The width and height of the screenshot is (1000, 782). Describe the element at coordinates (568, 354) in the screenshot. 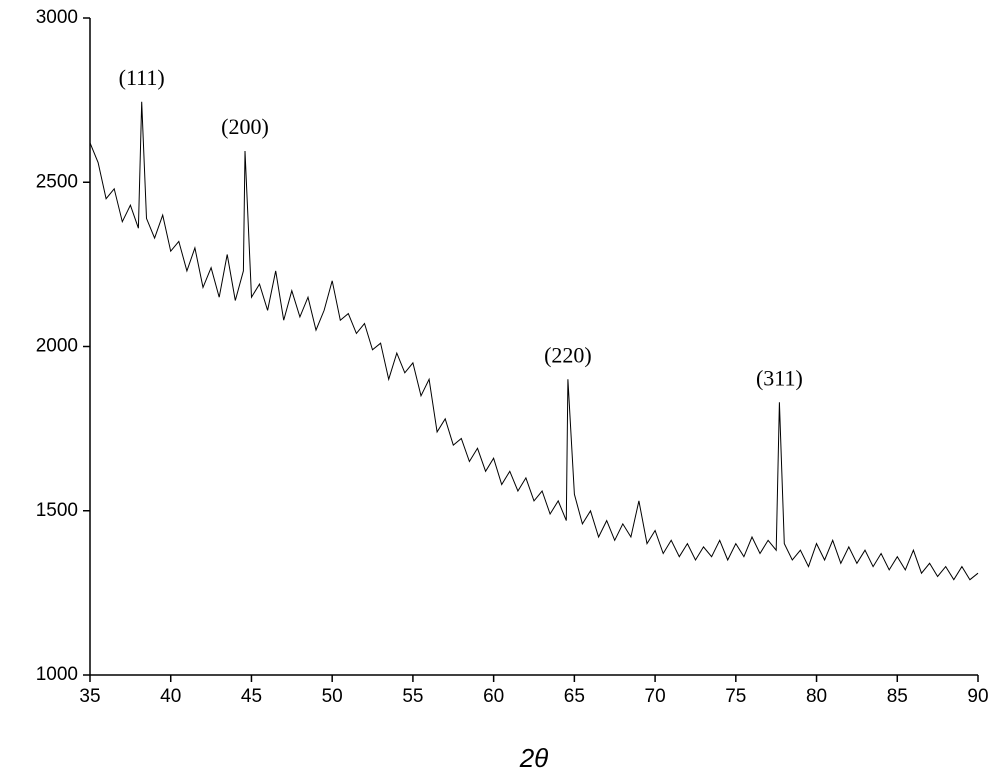

I see `peak-label: (220)` at that location.